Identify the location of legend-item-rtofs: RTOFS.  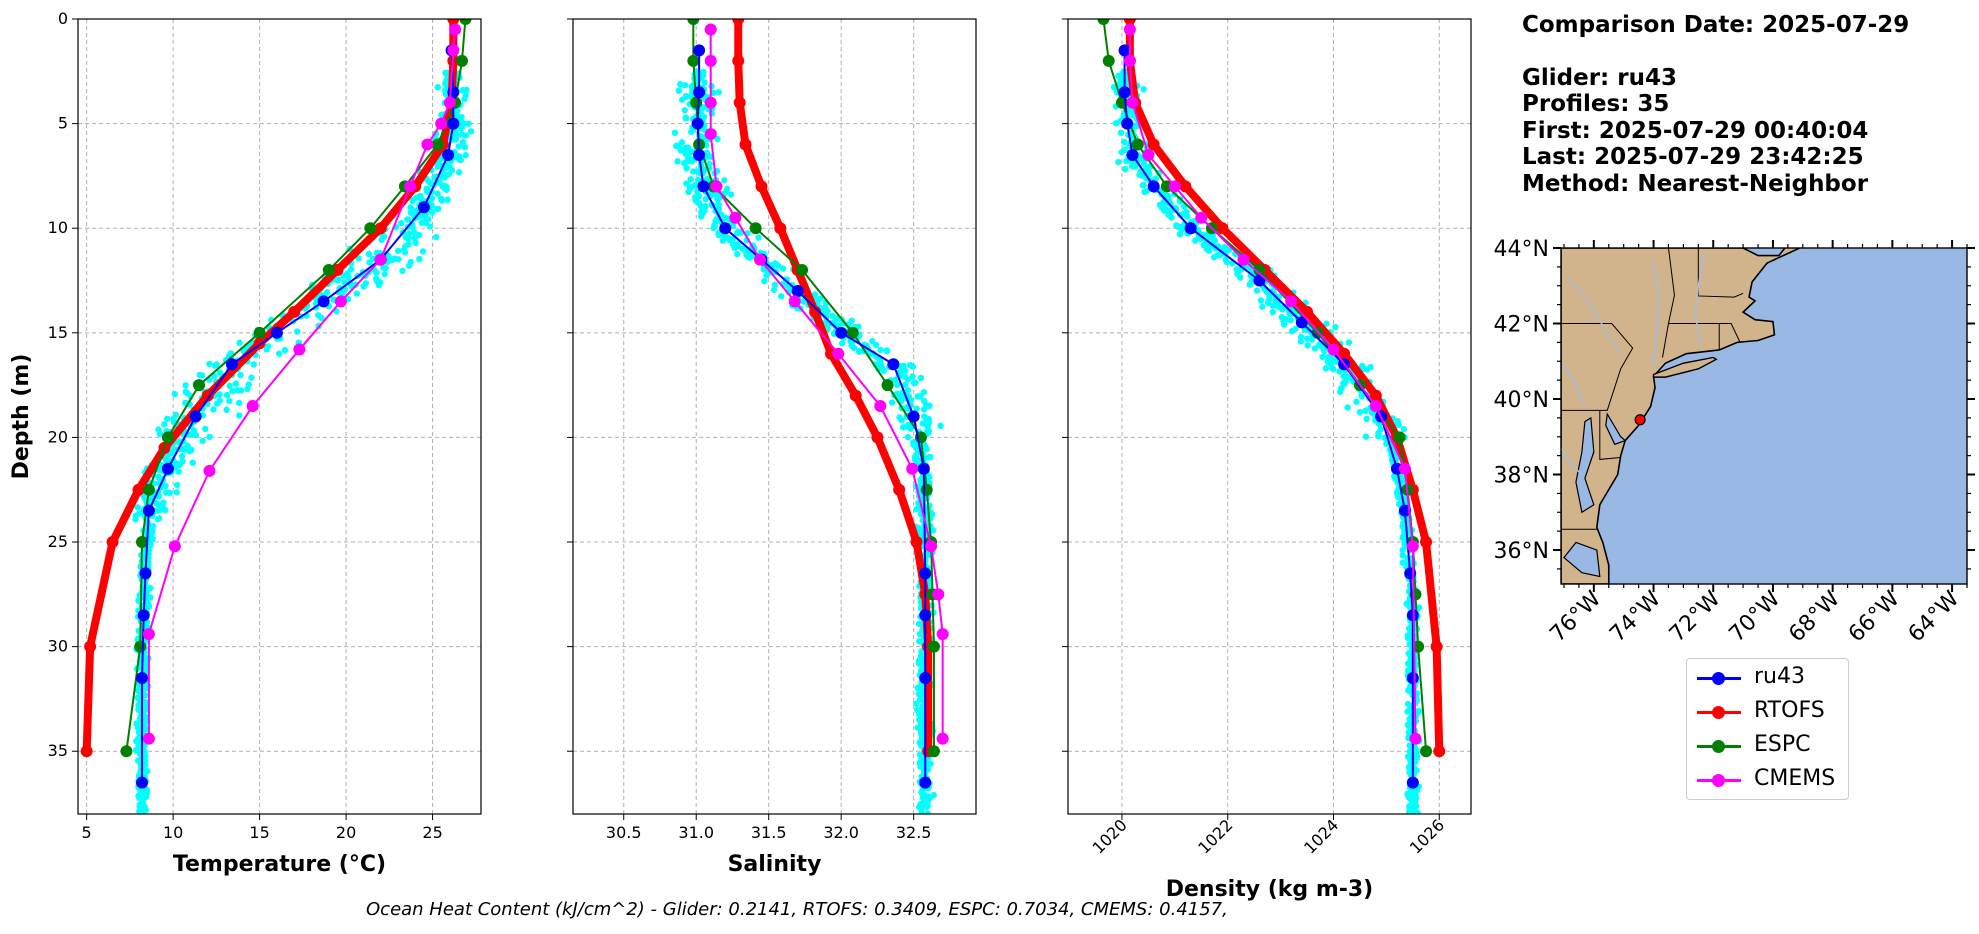
(1767, 712).